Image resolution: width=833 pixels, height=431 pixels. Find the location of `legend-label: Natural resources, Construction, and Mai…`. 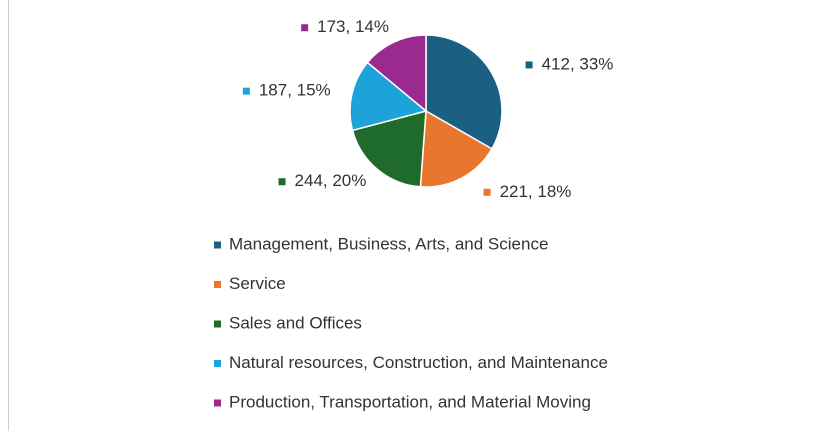

legend-label: Natural resources, Construction, and Mai… is located at coordinates (418, 362).